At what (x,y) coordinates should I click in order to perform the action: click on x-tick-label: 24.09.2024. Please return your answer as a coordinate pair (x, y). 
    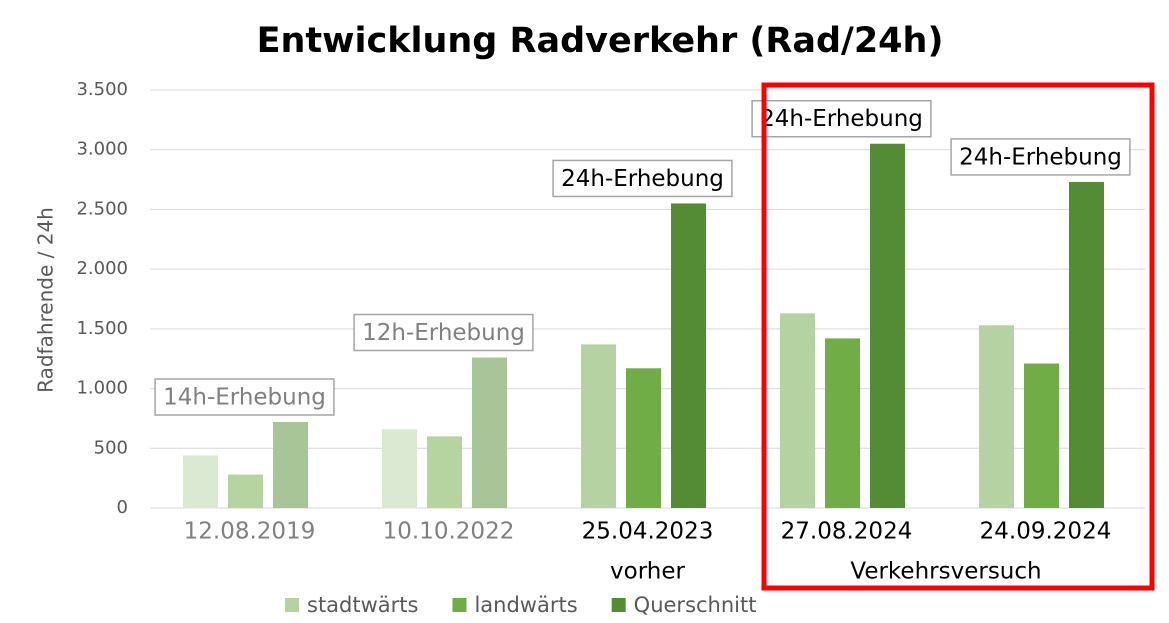
    Looking at the image, I should click on (1046, 532).